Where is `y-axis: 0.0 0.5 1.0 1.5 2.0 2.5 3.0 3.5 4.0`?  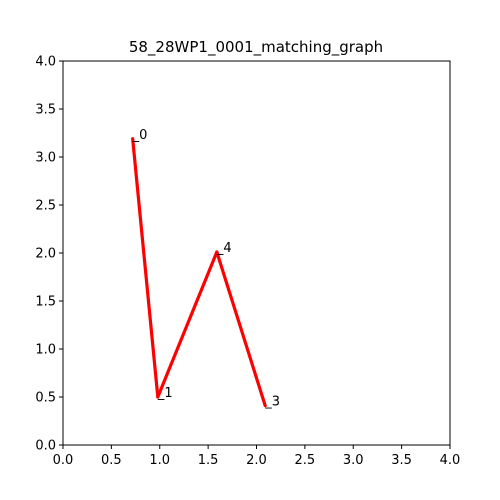
y-axis: 0.0 0.5 1.0 1.5 2.0 2.5 3.0 3.5 4.0 is located at coordinates (49, 254).